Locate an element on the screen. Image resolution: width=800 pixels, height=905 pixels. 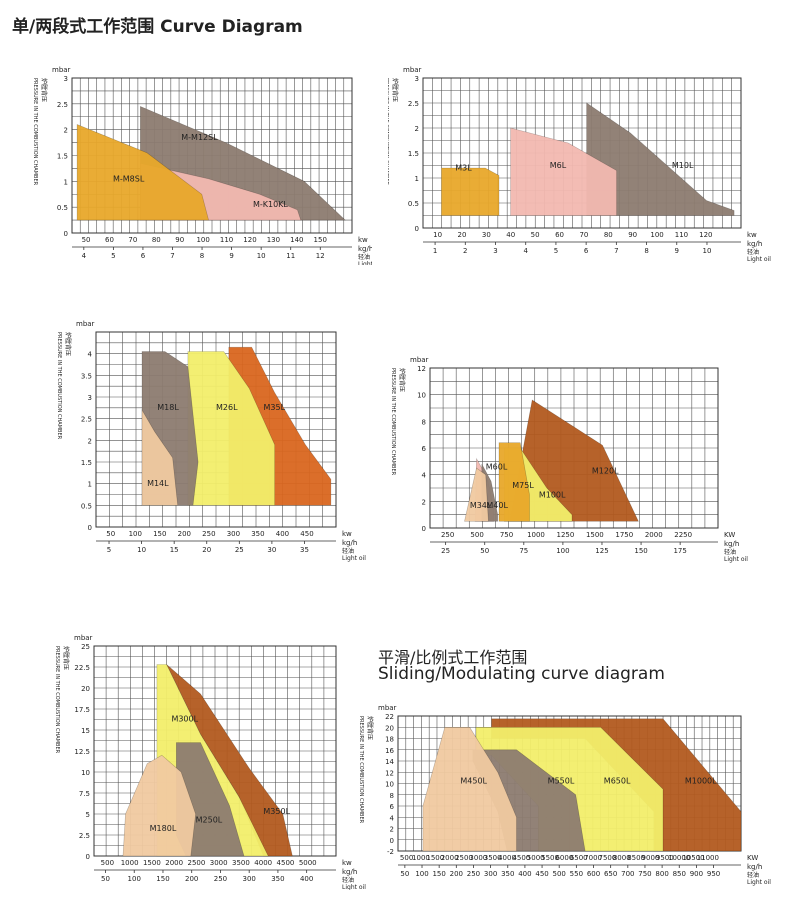
x2-tick-label: 200 is located at coordinates (456, 874).